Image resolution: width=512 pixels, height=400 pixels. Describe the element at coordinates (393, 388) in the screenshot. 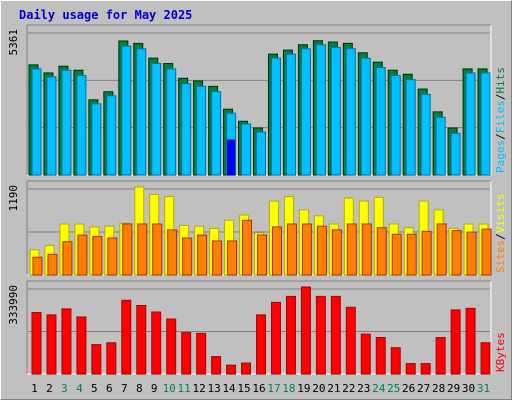

I see `x-axis-label-day-25: 25` at that location.